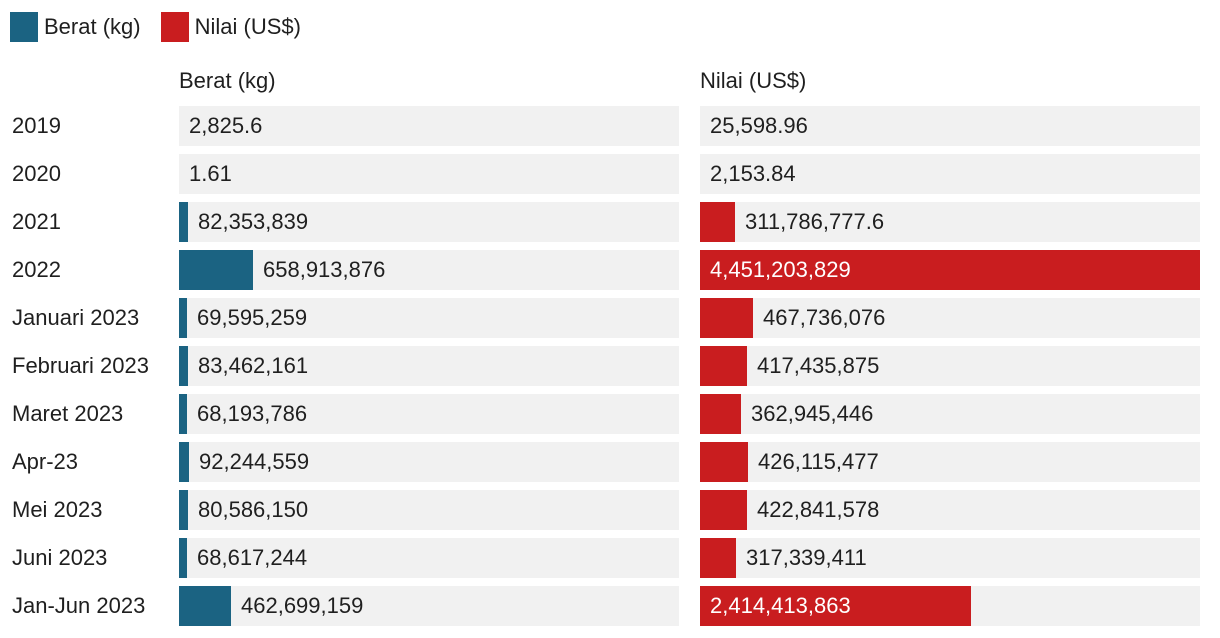 The width and height of the screenshot is (1220, 638). What do you see at coordinates (227, 80) in the screenshot?
I see `panel-header-0: Berat (kg)` at bounding box center [227, 80].